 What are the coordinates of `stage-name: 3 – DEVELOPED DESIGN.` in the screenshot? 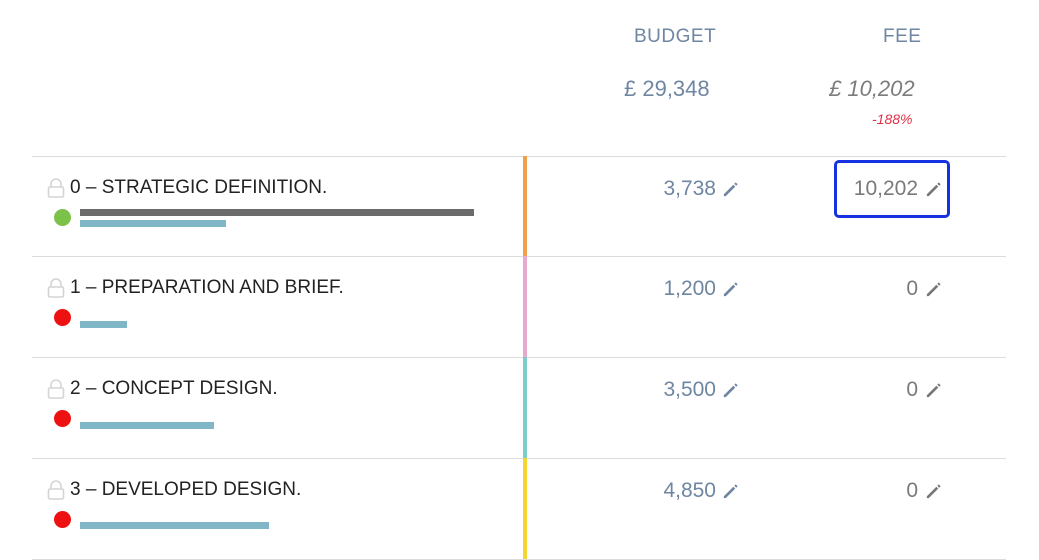 It's located at (186, 489).